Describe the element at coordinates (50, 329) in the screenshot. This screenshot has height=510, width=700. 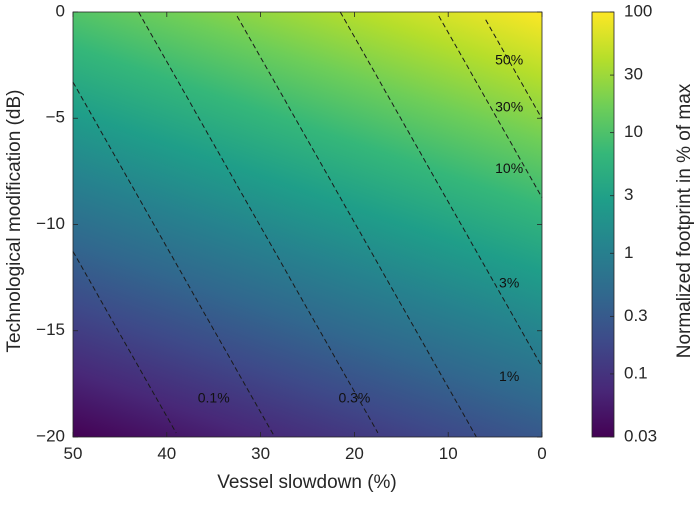
I see `y-tick-label: −15` at that location.